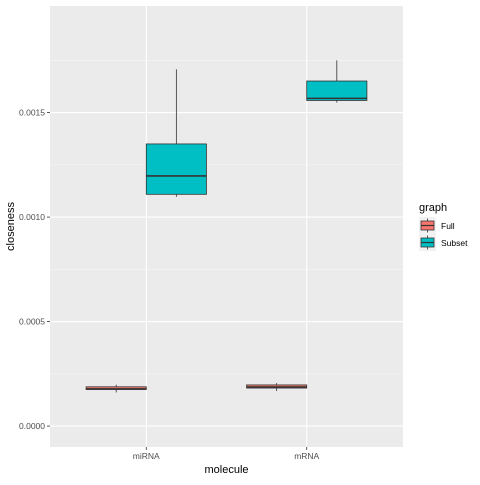 The width and height of the screenshot is (480, 485). What do you see at coordinates (448, 226) in the screenshot?
I see `legend-label: Full` at bounding box center [448, 226].